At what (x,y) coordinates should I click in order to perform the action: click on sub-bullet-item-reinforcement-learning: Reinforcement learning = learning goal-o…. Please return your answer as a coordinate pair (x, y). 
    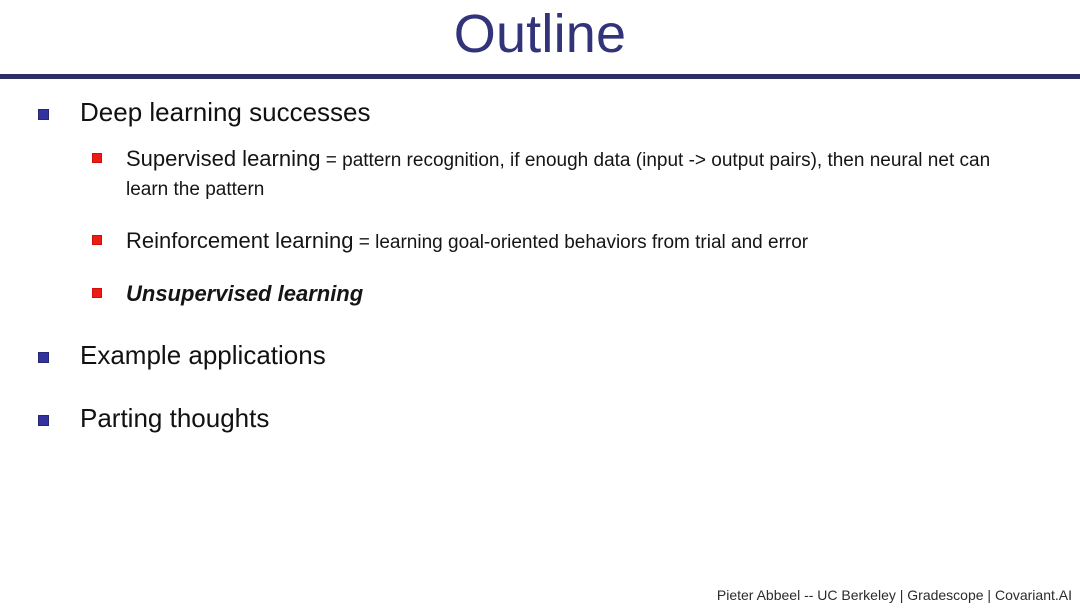
    Looking at the image, I should click on (540, 241).